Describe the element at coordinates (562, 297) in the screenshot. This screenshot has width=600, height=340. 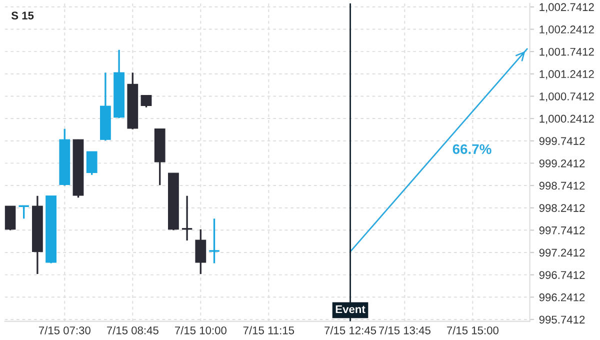
I see `y-tick-label: 996.2412` at that location.